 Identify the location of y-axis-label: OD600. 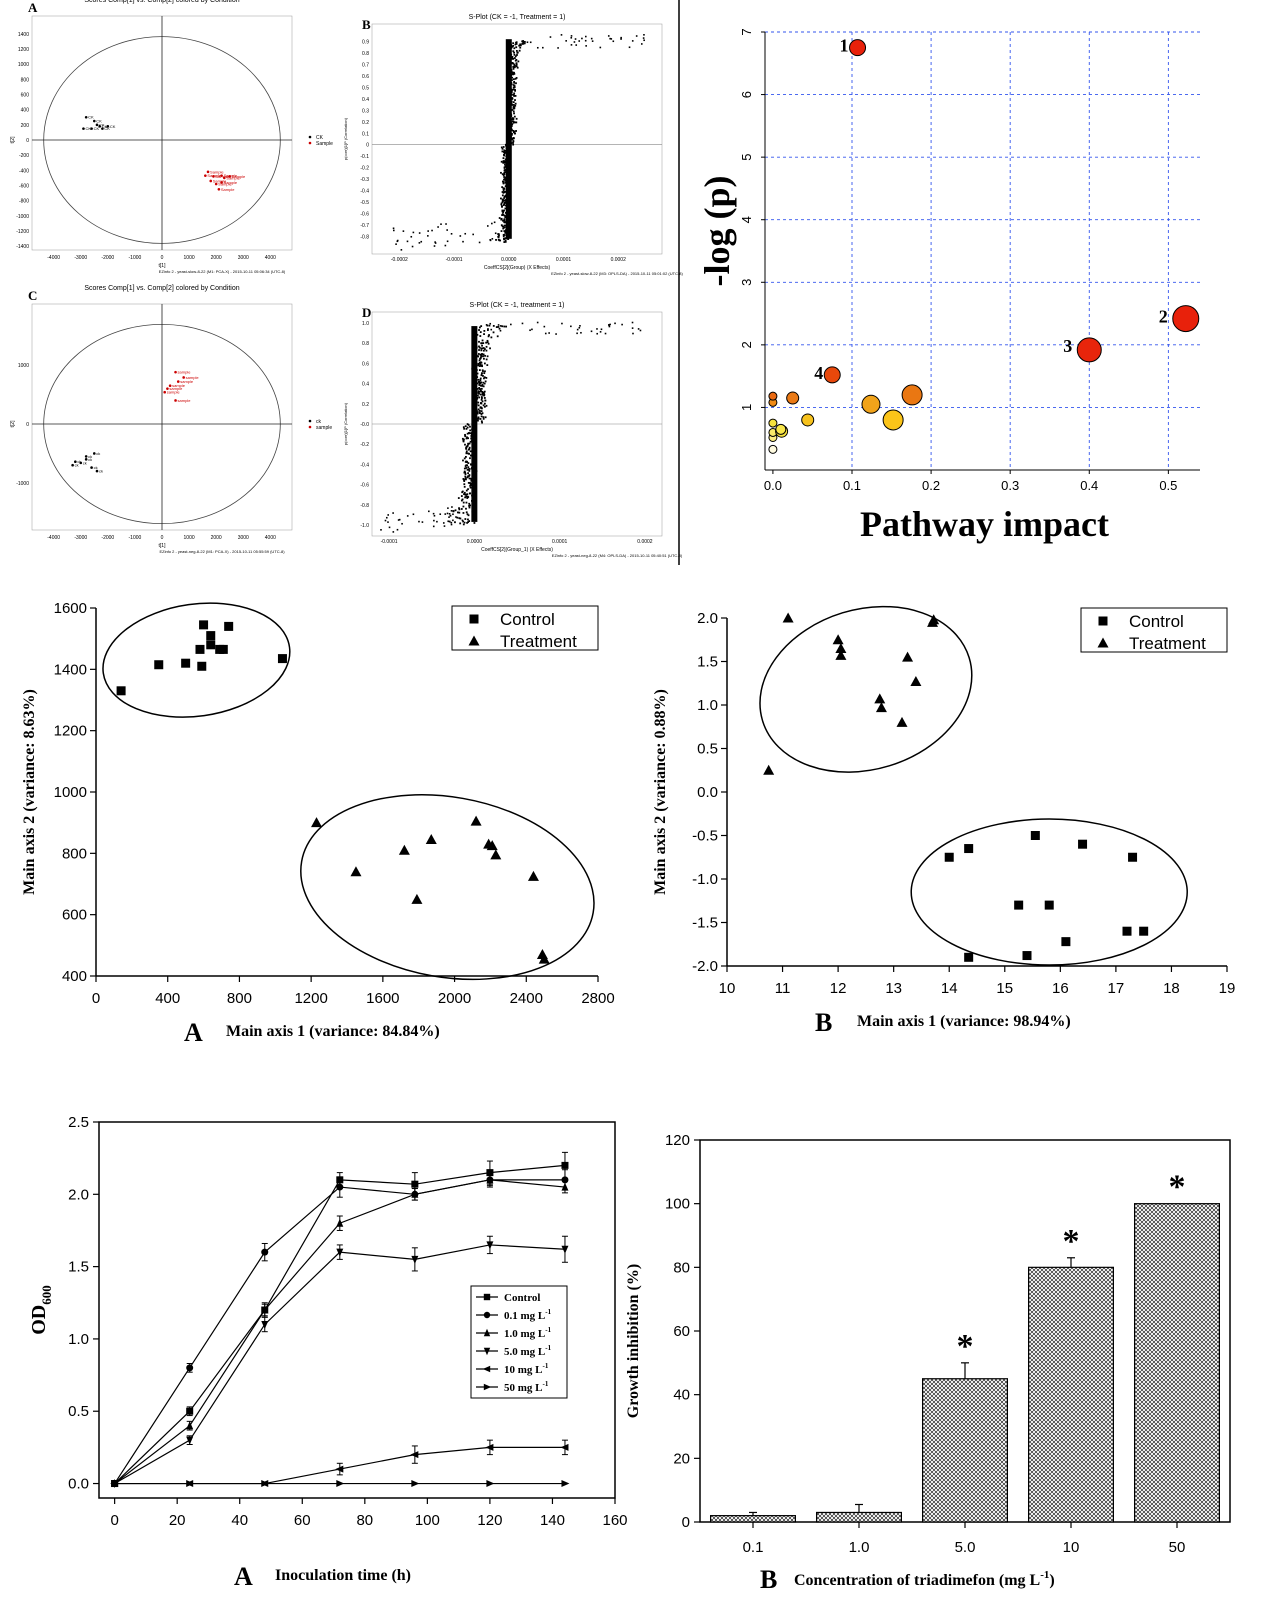
(41, 1310).